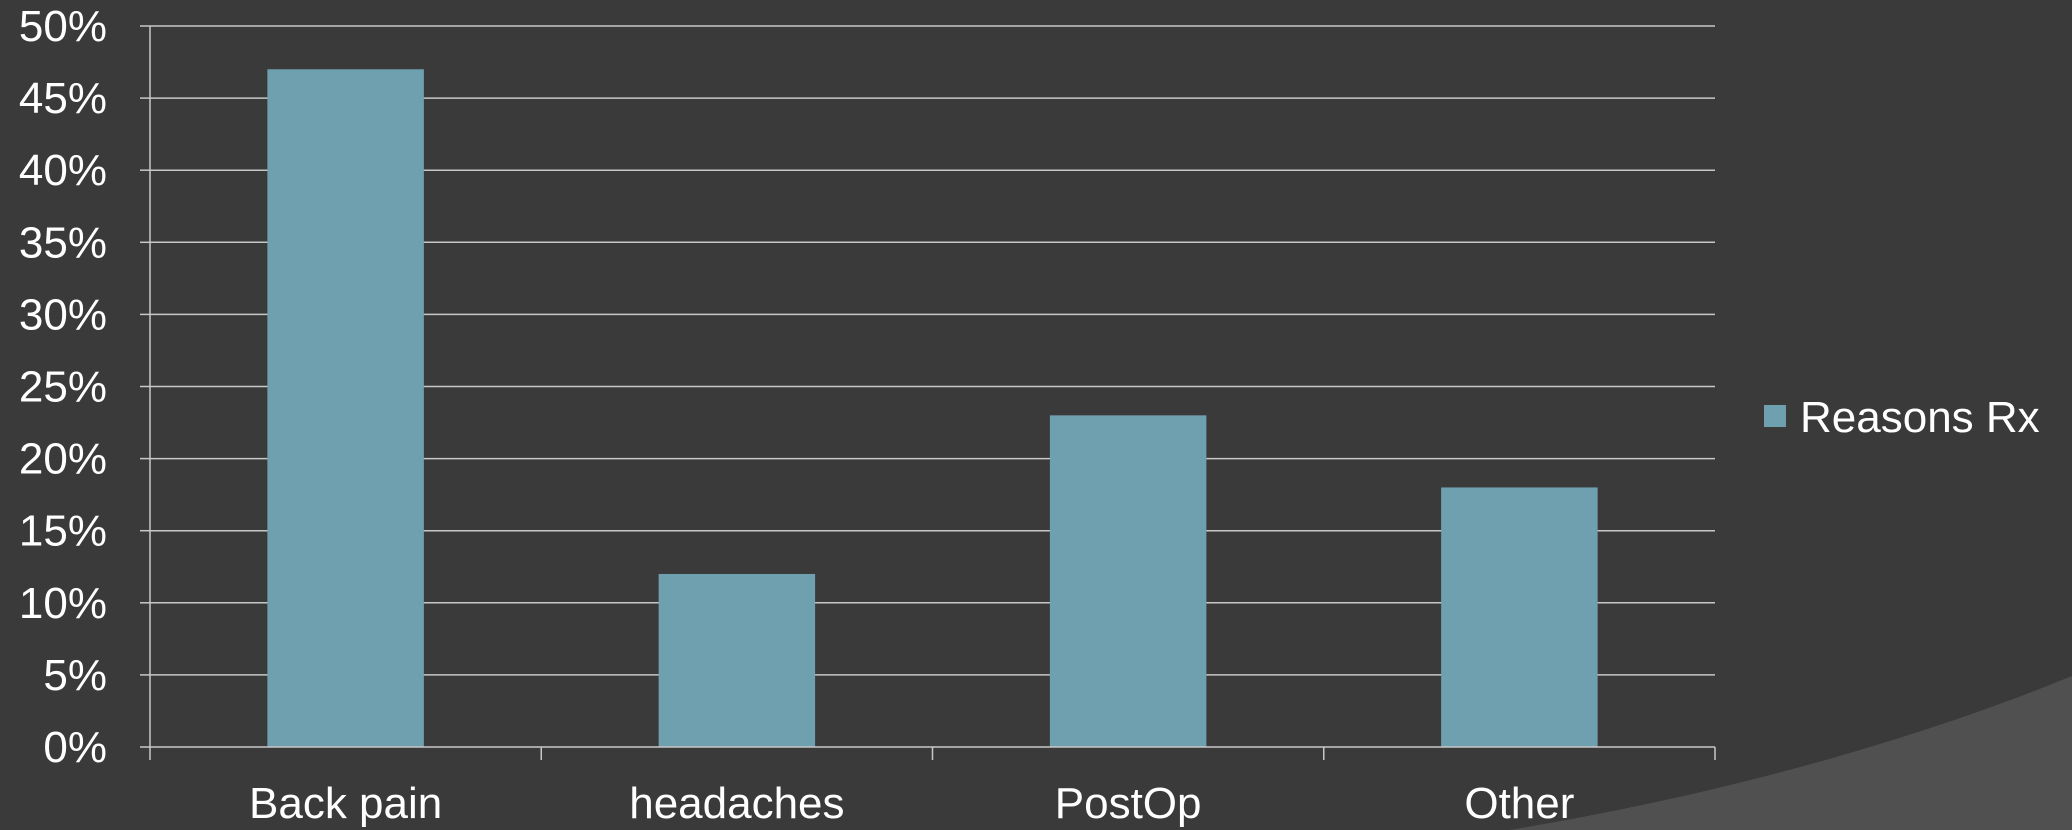 This screenshot has width=2072, height=830. What do you see at coordinates (737, 660) in the screenshot?
I see `bar-headaches` at bounding box center [737, 660].